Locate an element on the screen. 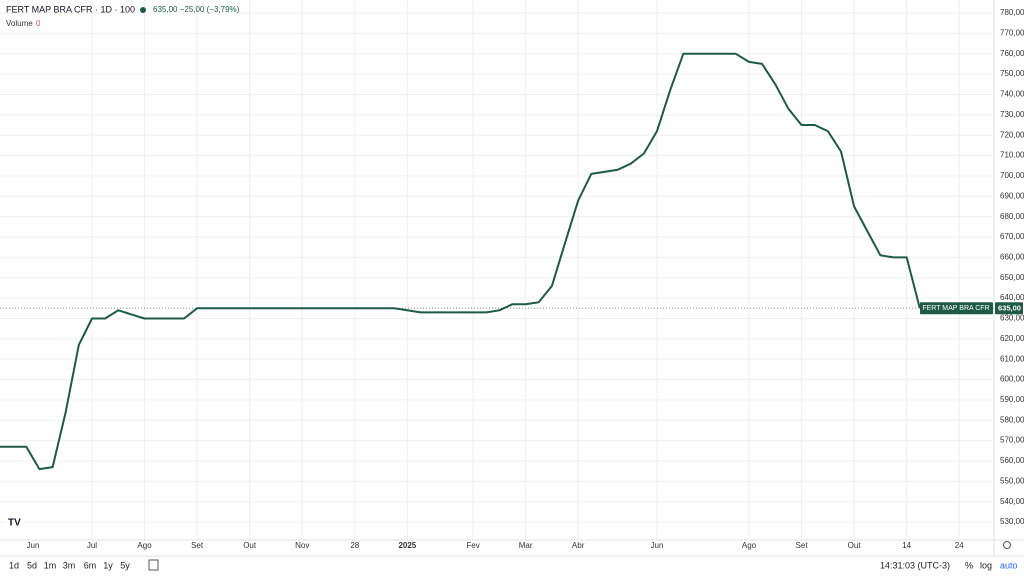 The height and width of the screenshot is (576, 1024). y-tick-label: 600,00 is located at coordinates (1012, 379).